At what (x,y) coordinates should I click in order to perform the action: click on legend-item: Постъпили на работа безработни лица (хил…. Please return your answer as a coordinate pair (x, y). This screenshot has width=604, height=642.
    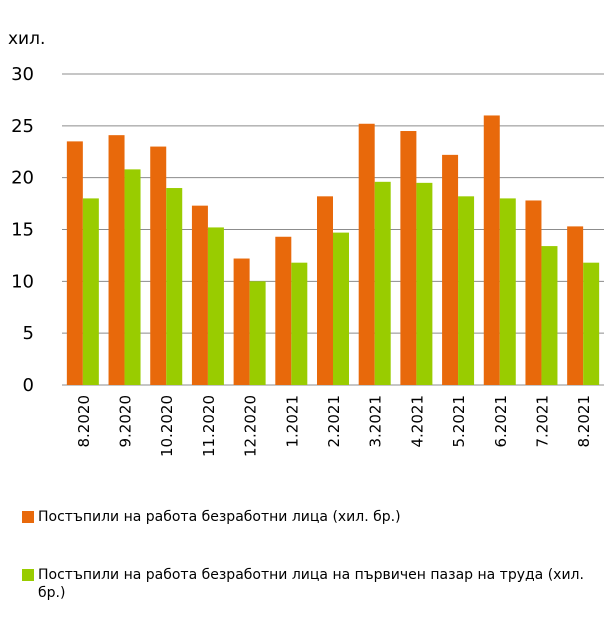
    Looking at the image, I should click on (307, 517).